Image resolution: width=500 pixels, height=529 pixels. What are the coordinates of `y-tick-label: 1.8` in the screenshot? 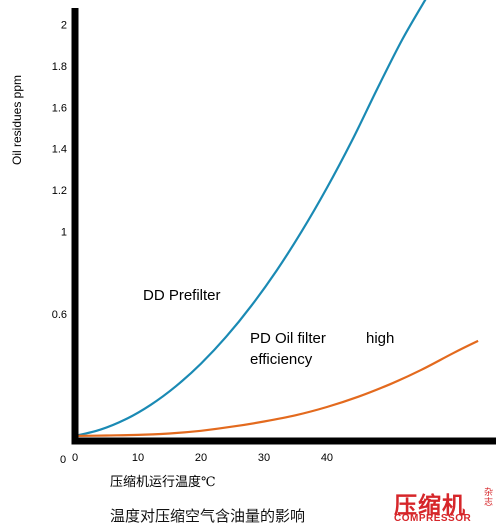 It's located at (59, 67).